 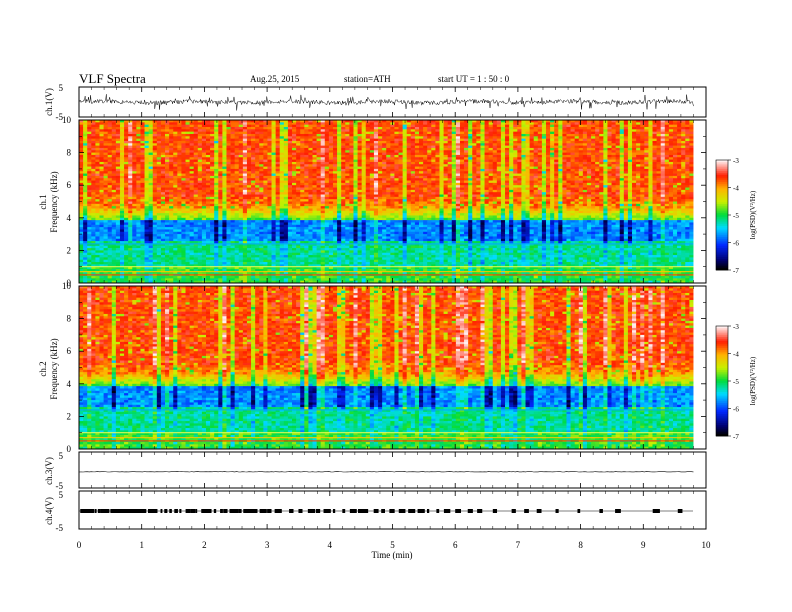 I want to click on ch4-waveform-panel: 5 -5 ch.4(V), so click(x=375, y=511).